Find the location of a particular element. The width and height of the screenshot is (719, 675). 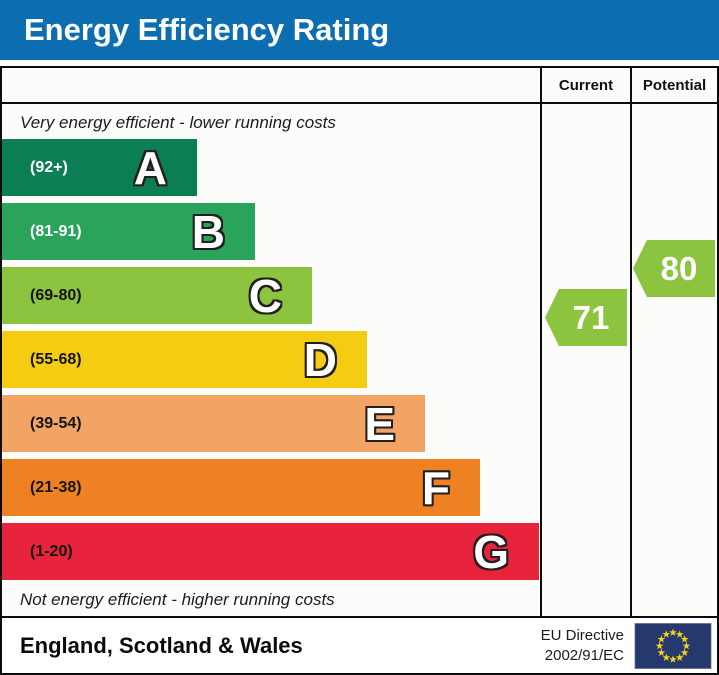

eu-flag-icon is located at coordinates (673, 645).